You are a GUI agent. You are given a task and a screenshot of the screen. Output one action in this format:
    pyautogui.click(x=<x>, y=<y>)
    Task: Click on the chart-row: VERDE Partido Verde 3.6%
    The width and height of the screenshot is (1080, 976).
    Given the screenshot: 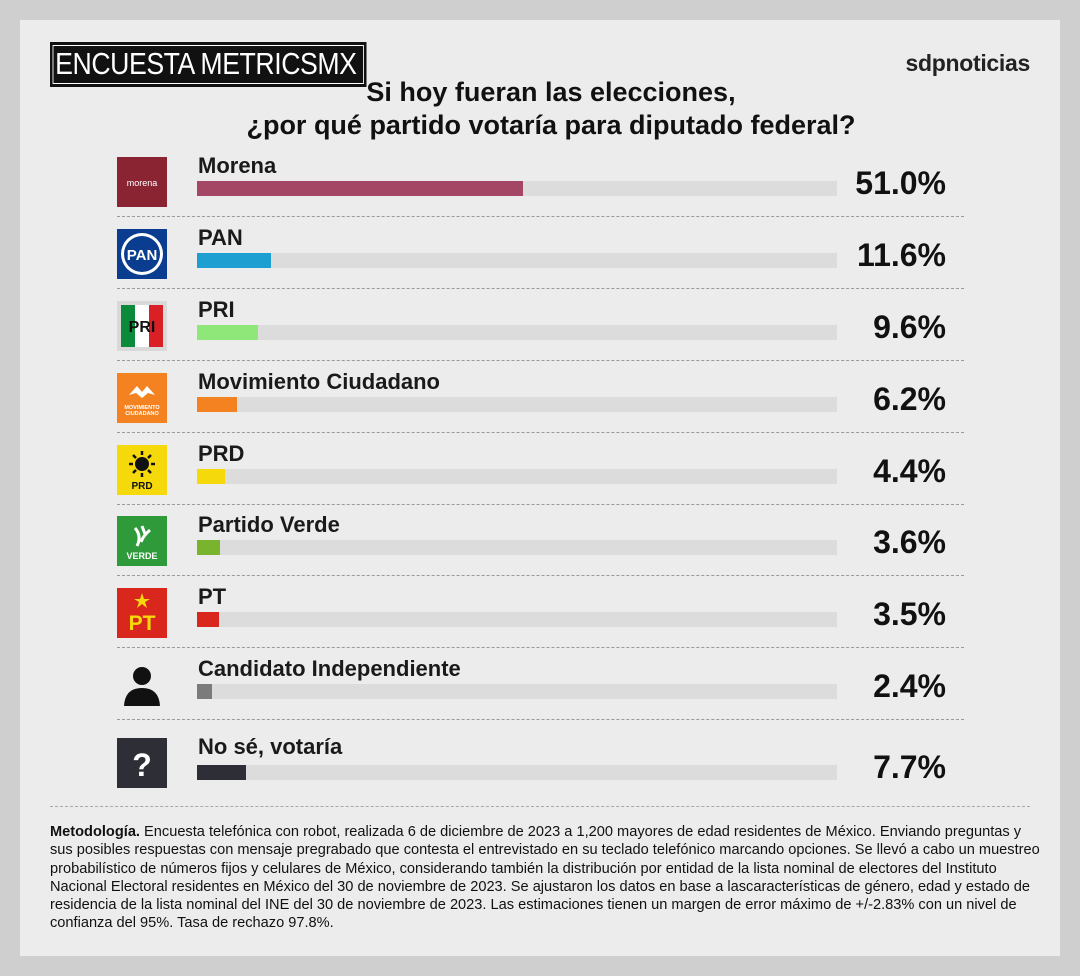 What is the action you would take?
    pyautogui.click(x=540, y=543)
    